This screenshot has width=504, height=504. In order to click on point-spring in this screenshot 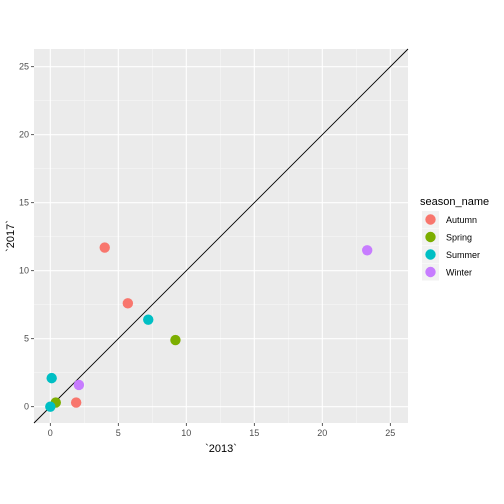, I will do `click(175, 340)`.